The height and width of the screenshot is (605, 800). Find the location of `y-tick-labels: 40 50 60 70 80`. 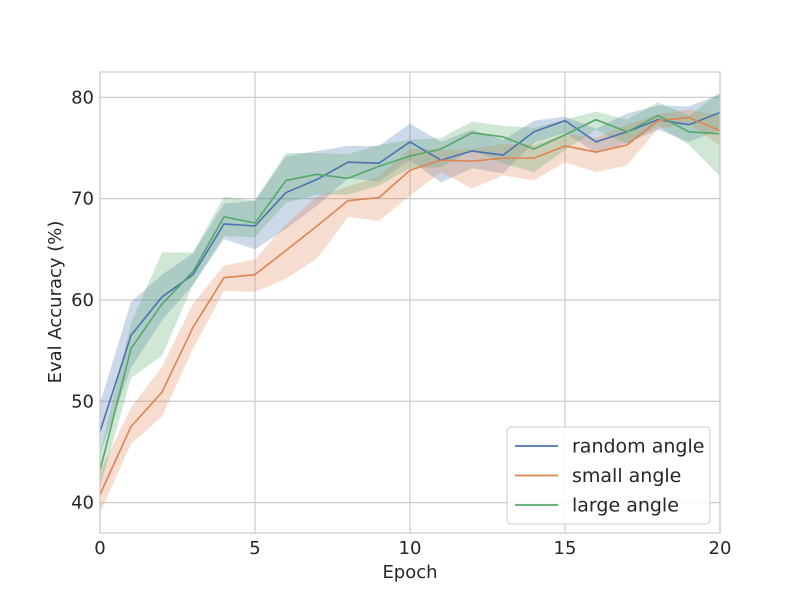

y-tick-labels: 40 50 60 70 80 is located at coordinates (82, 300).